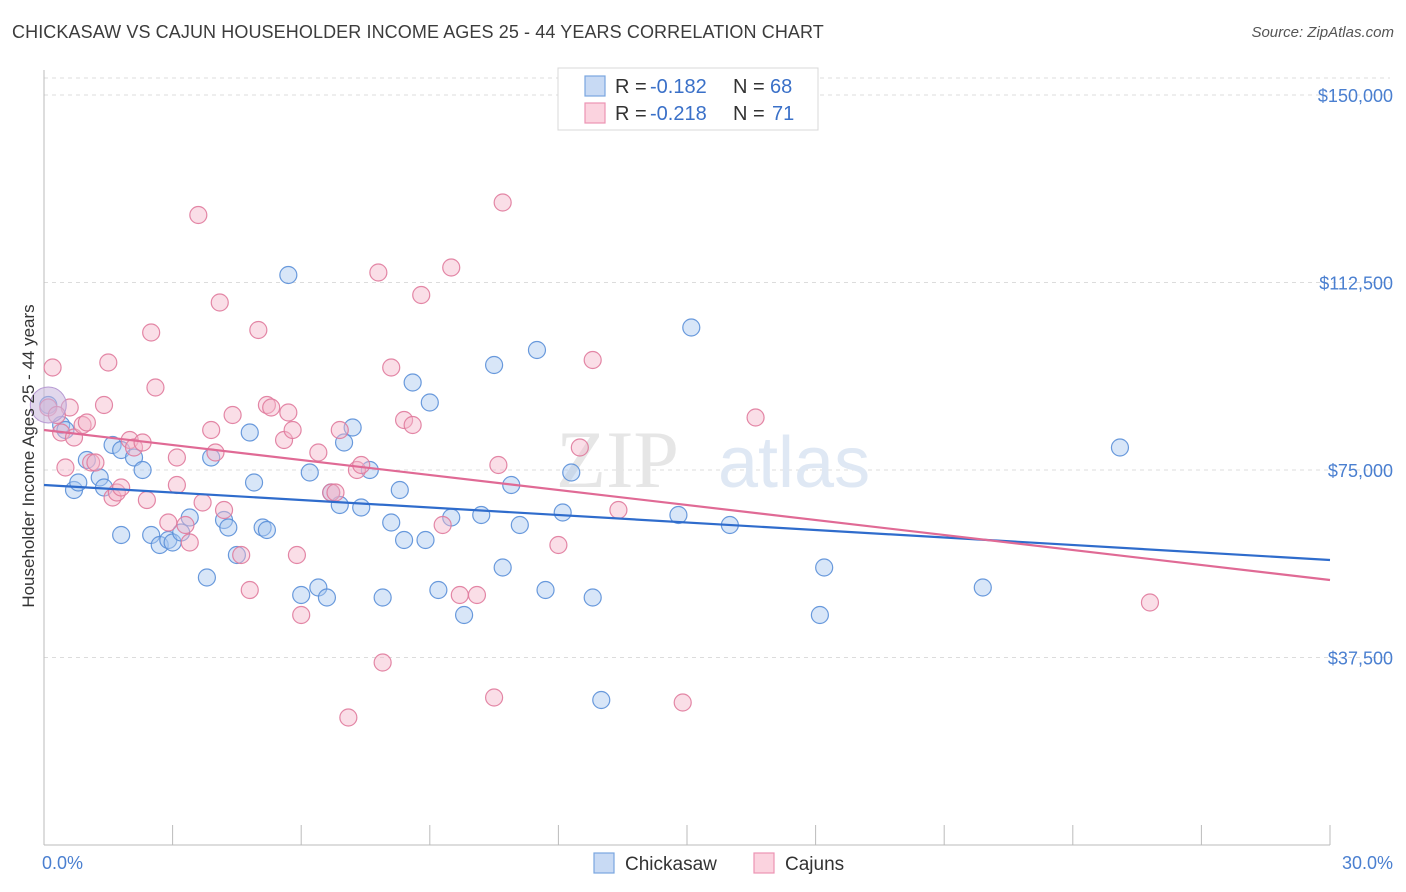 Image resolution: width=1406 pixels, height=892 pixels. I want to click on trend-line-chickasaw, so click(687, 522).